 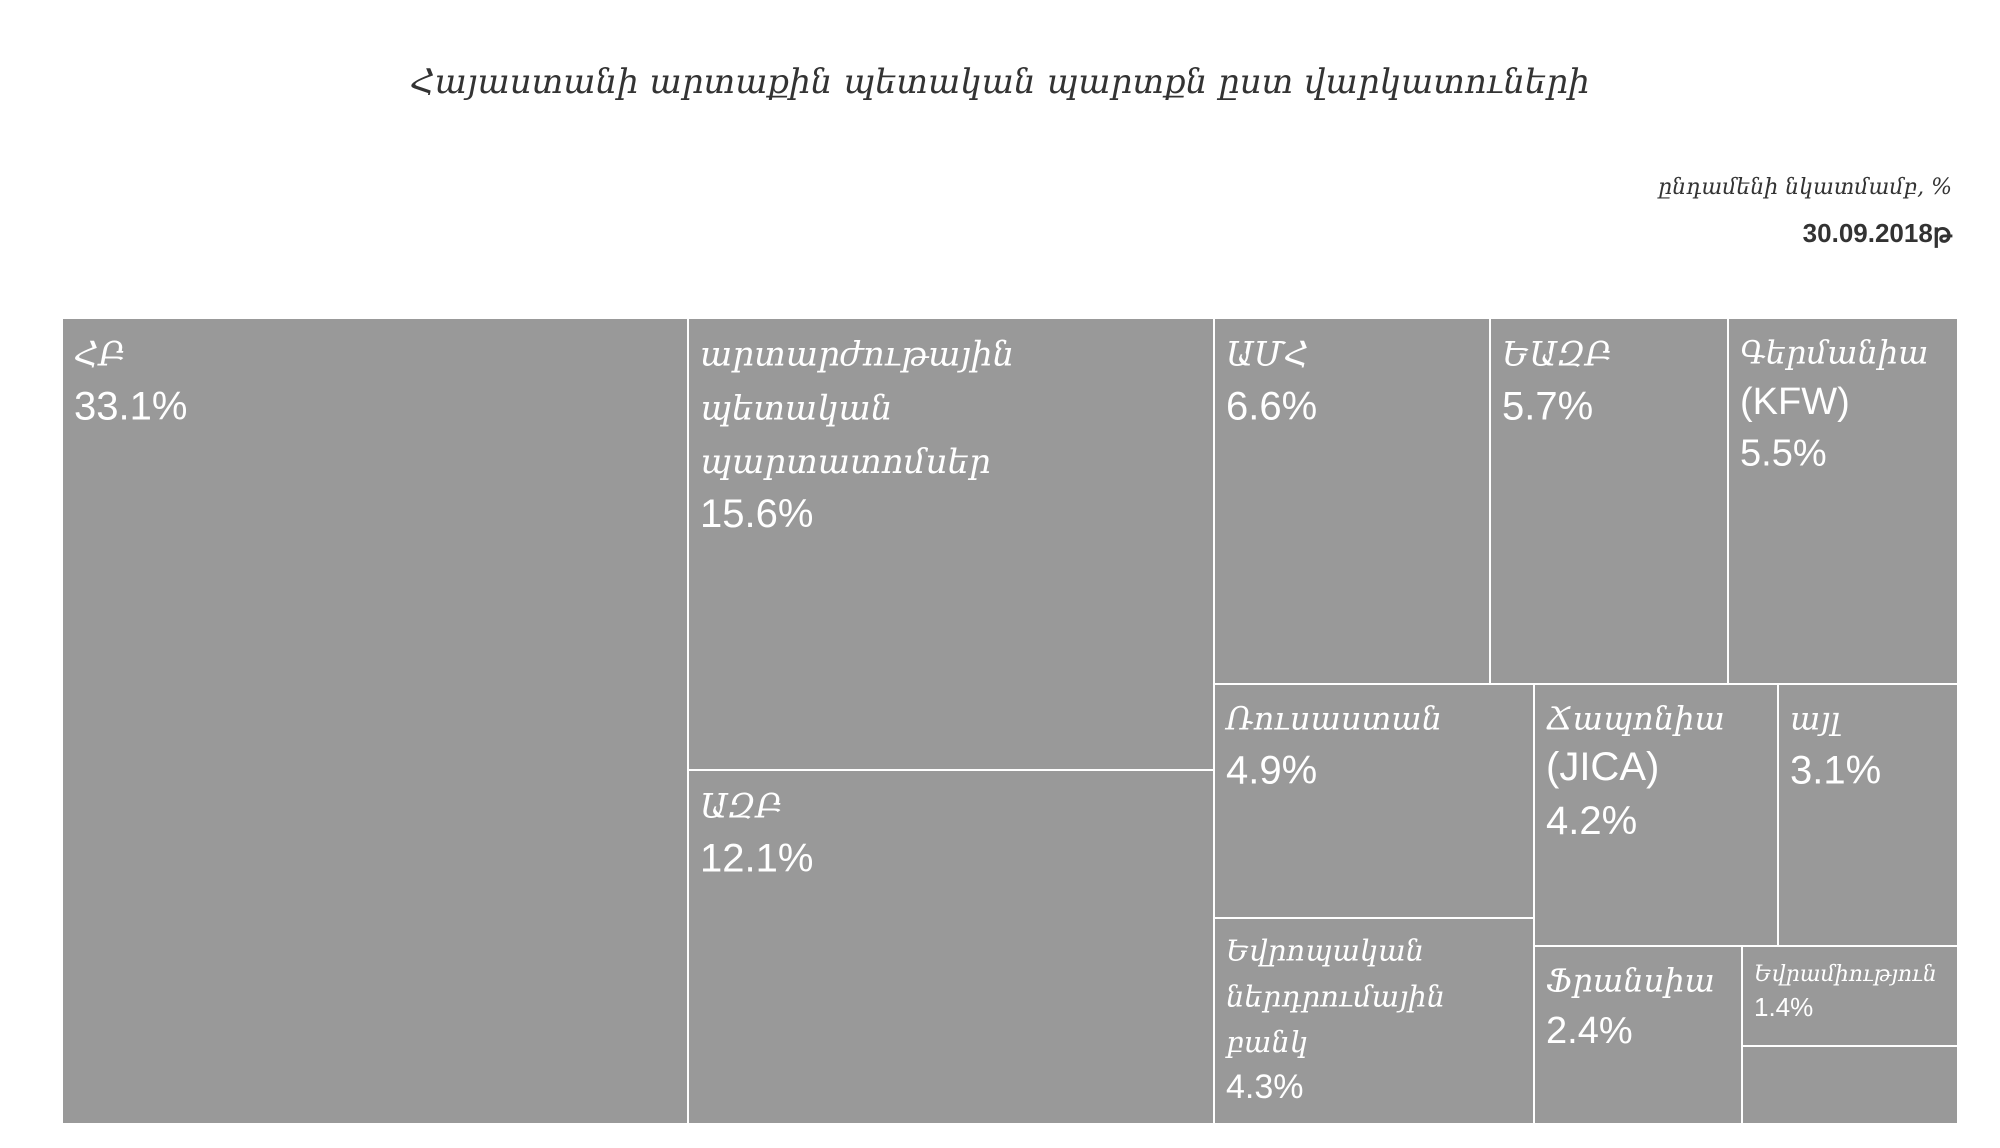 I want to click on cell-name-label: արտարժութային, so click(x=857, y=355).